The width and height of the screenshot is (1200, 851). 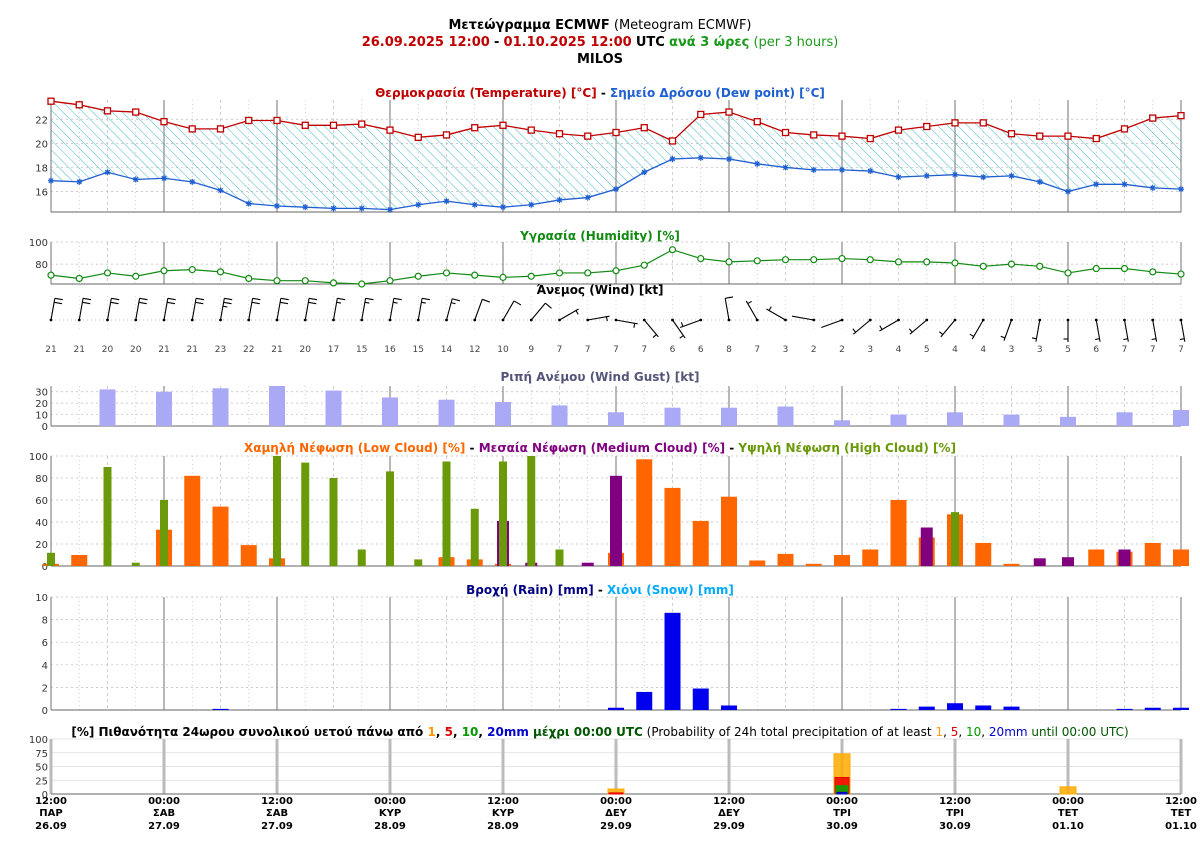 I want to click on humidity-title: Υγρασία (Humidity) [%], so click(x=599, y=236).